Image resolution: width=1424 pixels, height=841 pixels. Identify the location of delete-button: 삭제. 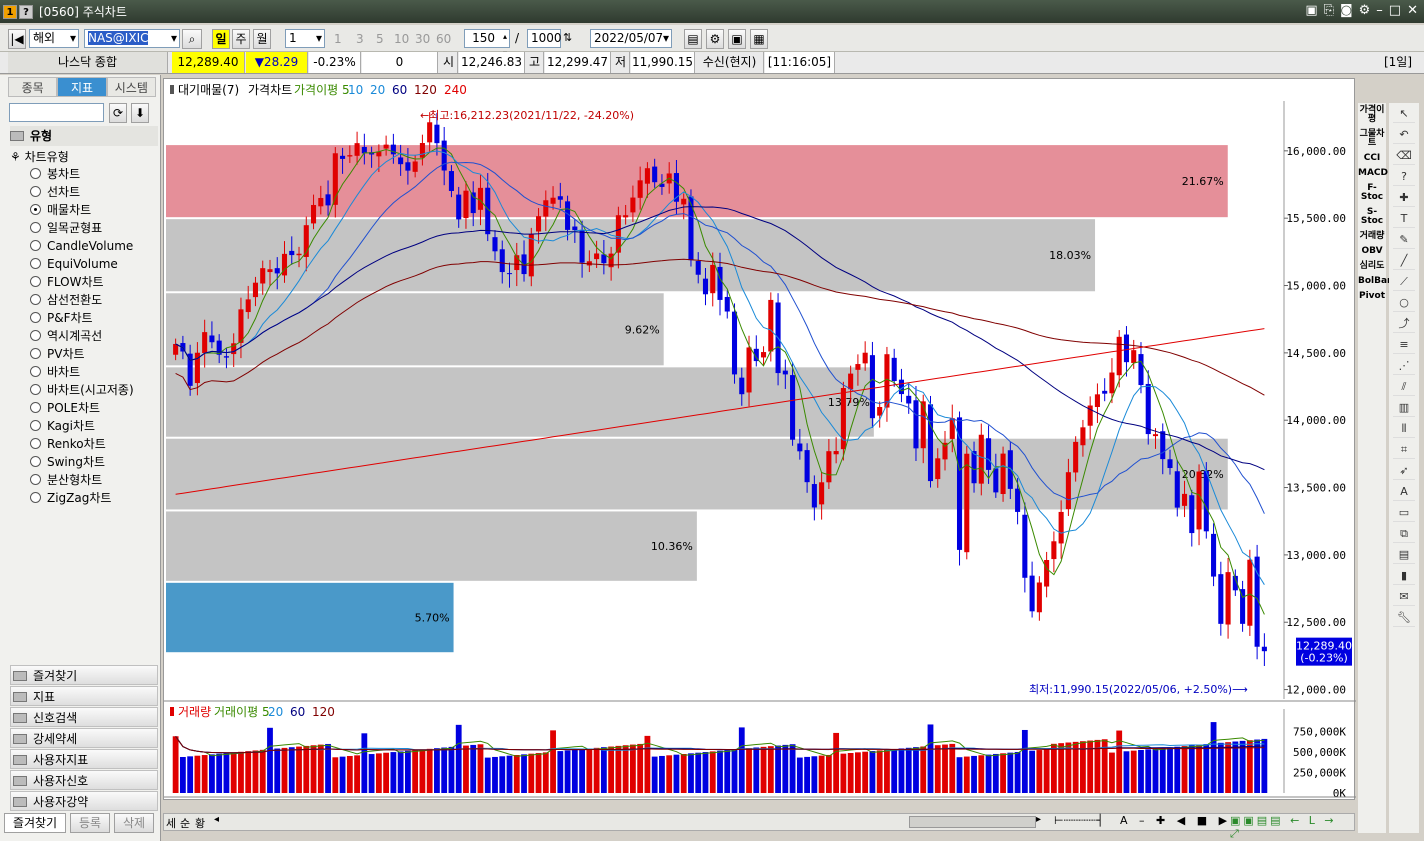
(134, 823).